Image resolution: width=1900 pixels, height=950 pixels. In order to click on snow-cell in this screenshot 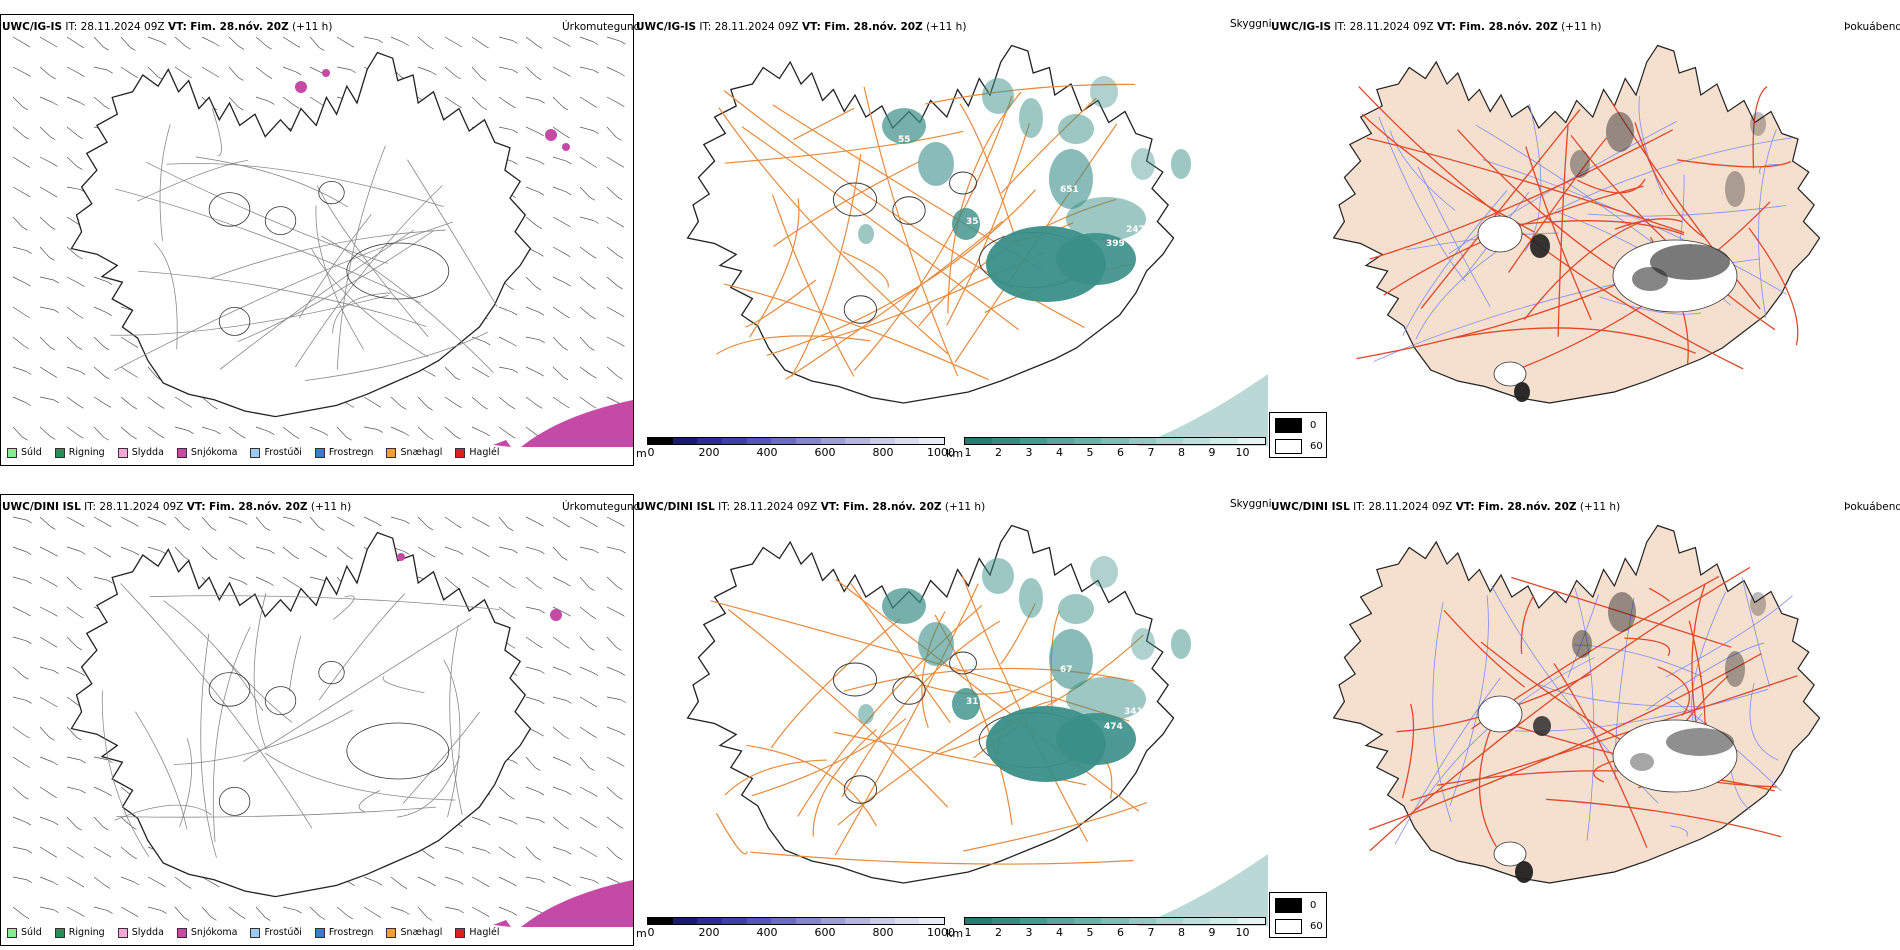, I will do `click(556, 615)`.